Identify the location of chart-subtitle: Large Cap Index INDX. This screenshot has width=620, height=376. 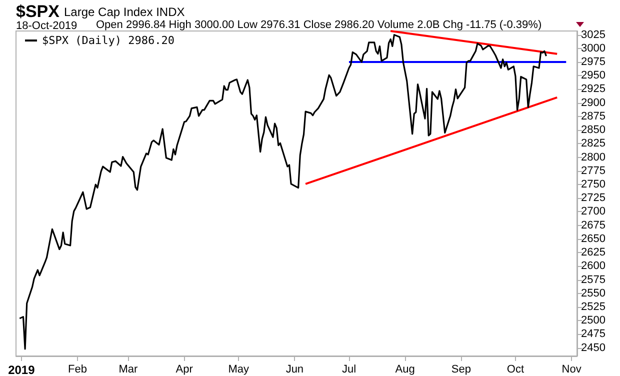
(124, 12).